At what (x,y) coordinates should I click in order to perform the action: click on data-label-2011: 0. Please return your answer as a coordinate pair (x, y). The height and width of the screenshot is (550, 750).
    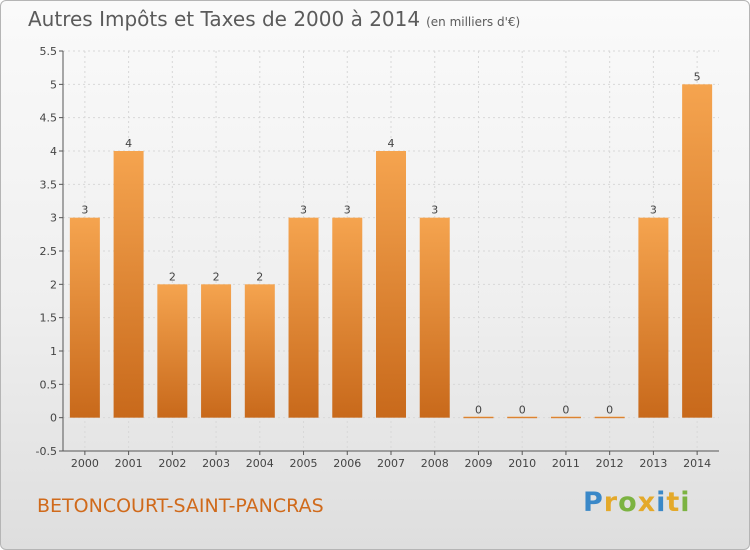
    Looking at the image, I should click on (565, 410).